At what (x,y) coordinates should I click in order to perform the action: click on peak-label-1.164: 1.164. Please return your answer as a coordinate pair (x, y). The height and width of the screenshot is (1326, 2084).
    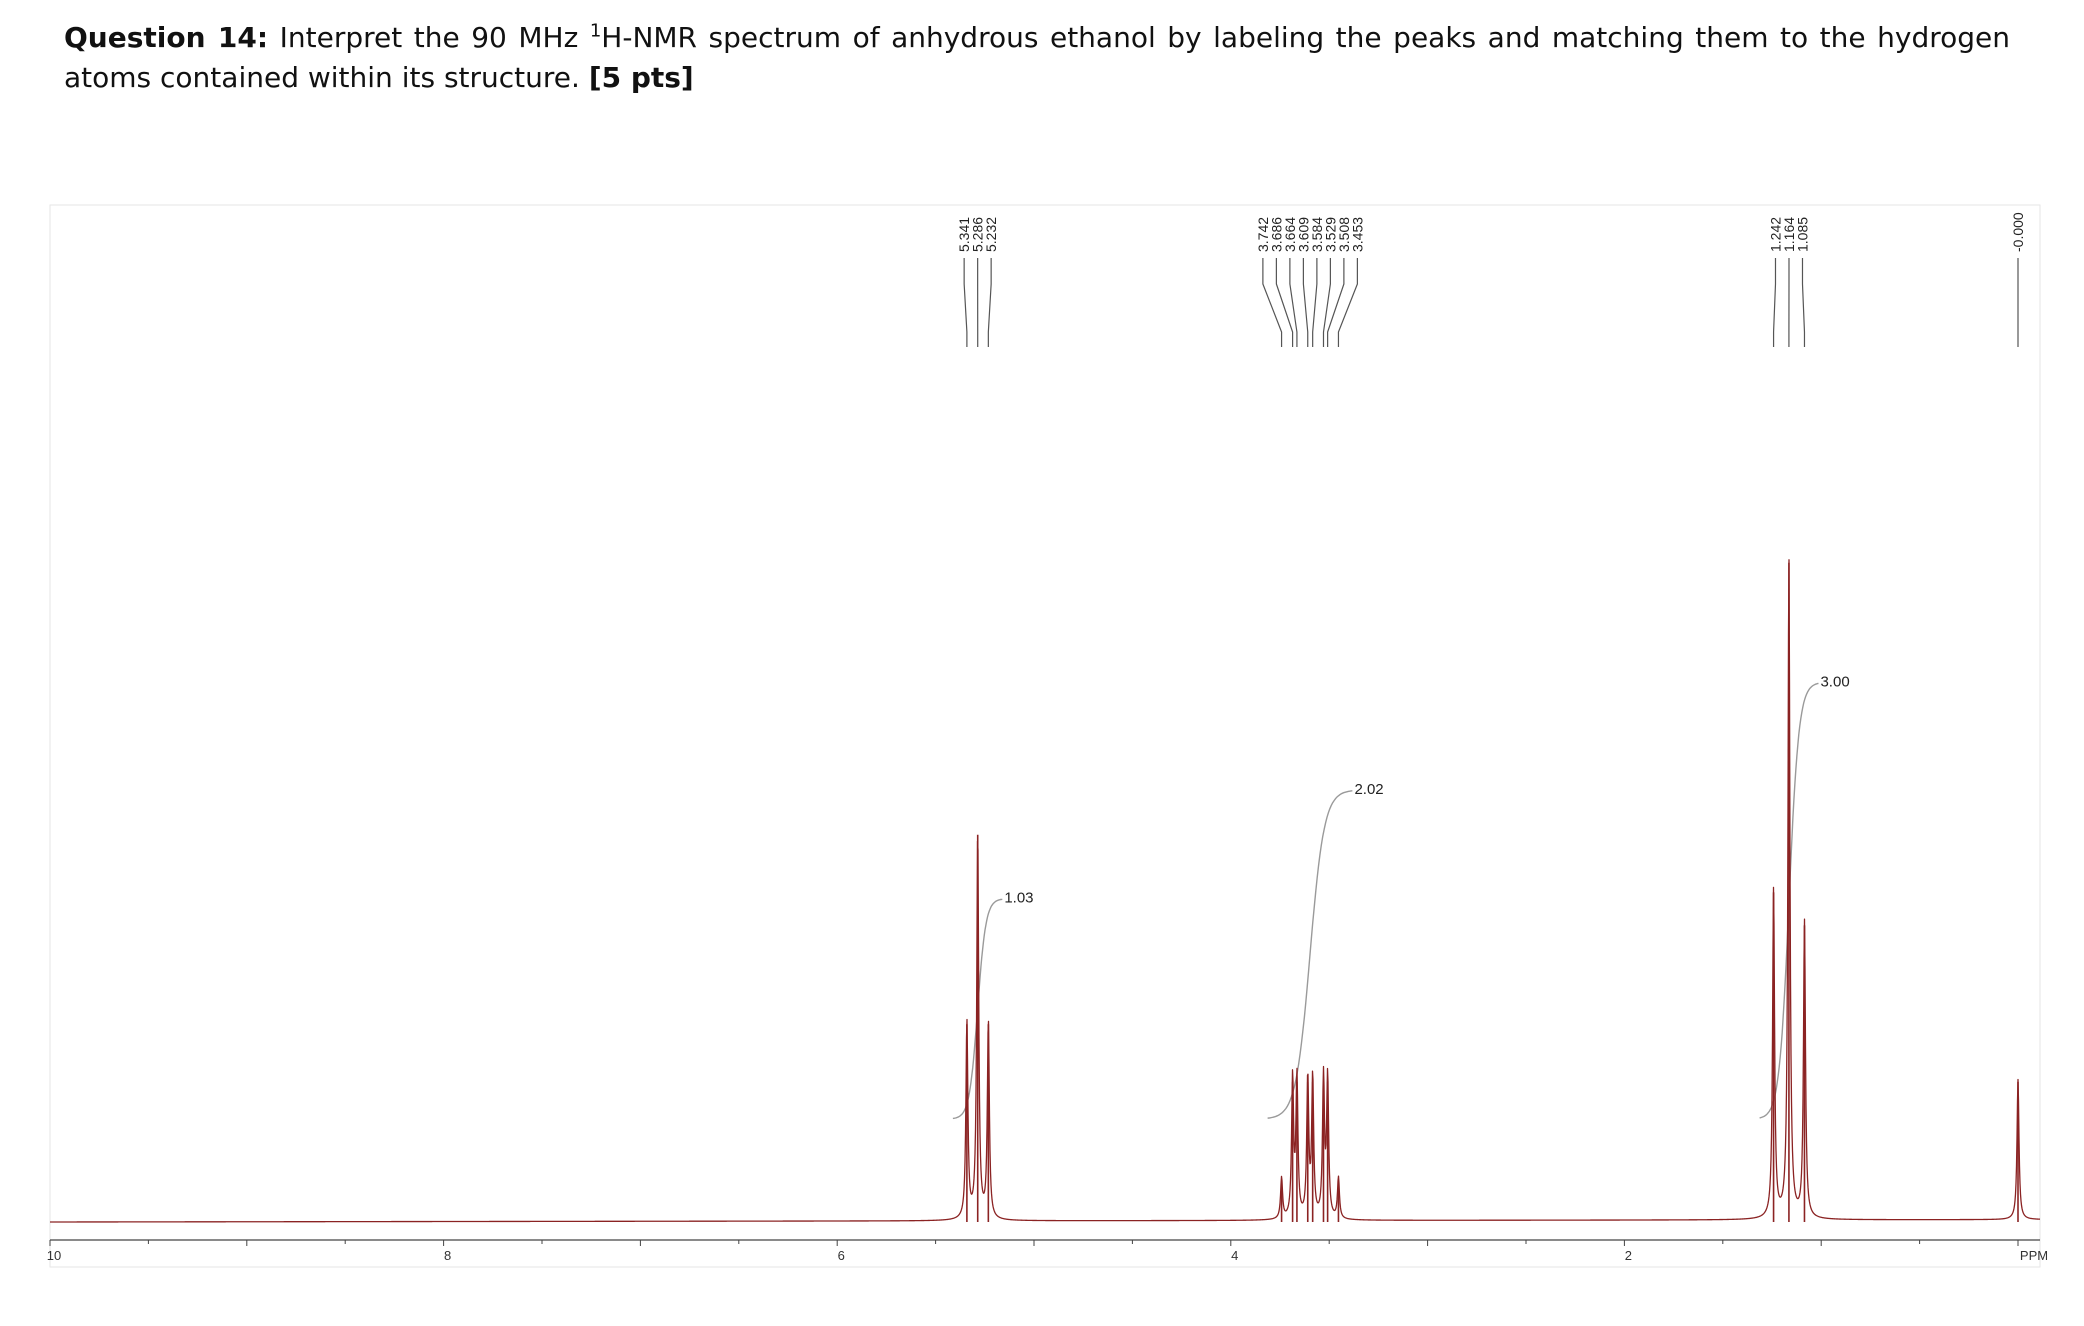
    Looking at the image, I should click on (1789, 234).